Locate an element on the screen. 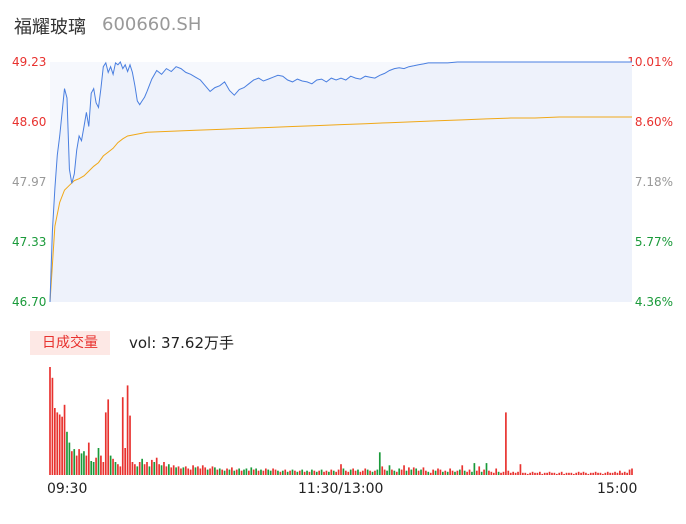  y-right-tick: 7.18% is located at coordinates (653, 182).